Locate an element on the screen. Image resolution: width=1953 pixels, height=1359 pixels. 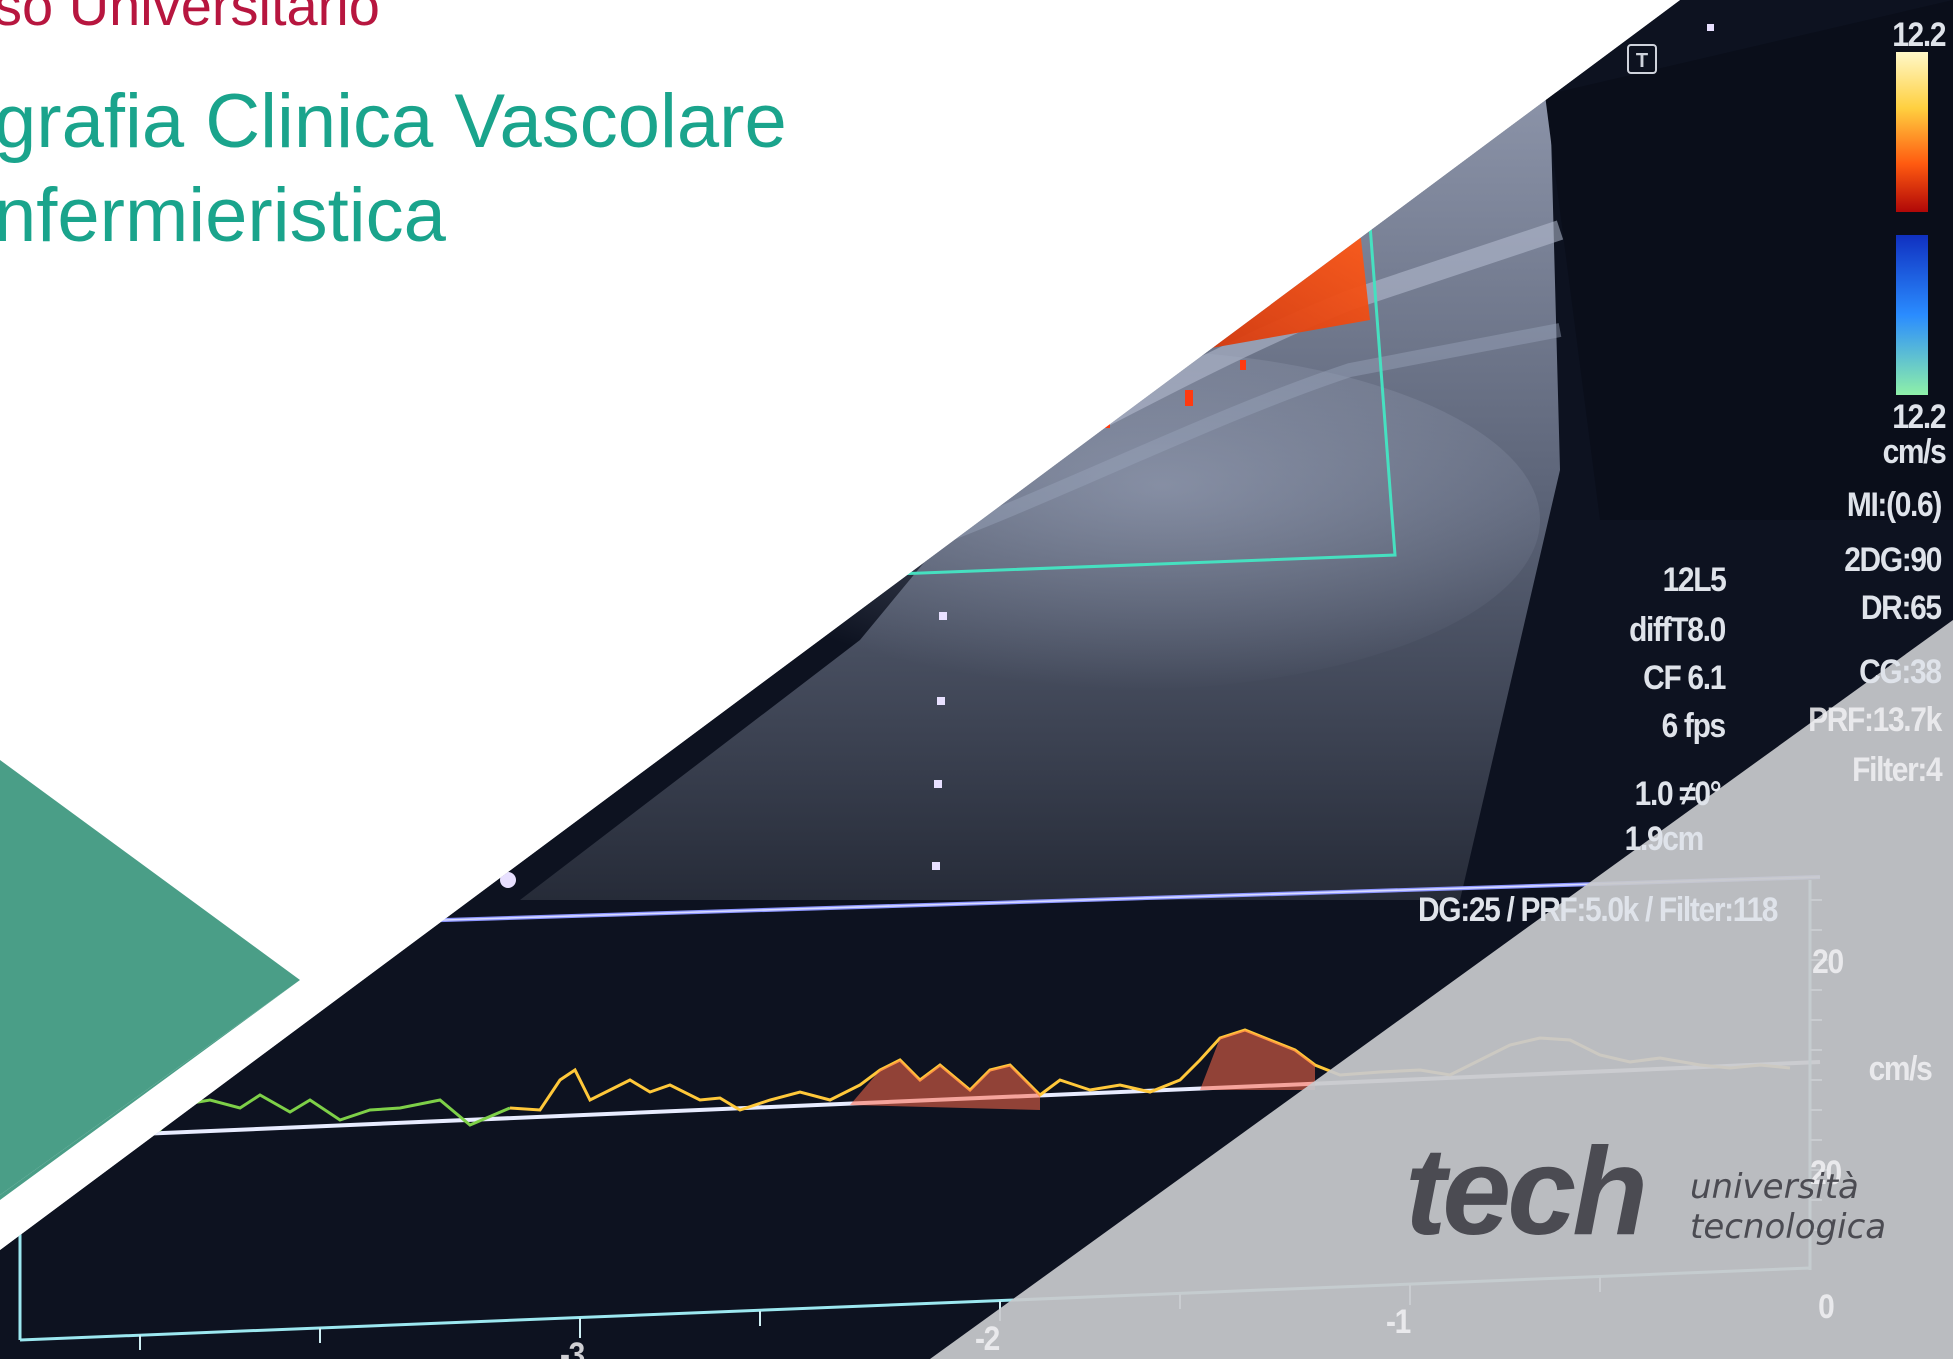
param-angle: 1.0 ≠0° is located at coordinates (1677, 794).